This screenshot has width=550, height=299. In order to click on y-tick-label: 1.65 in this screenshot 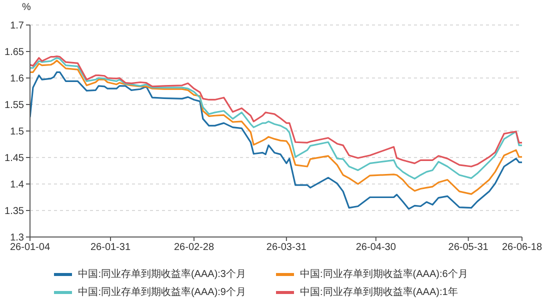, I will do `click(14, 52)`.